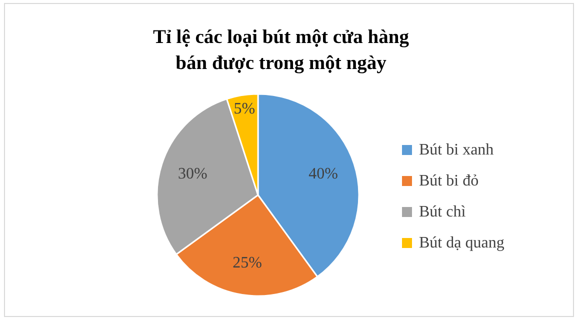 This screenshot has height=320, width=588. I want to click on legend-label: Bút chì, so click(442, 212).